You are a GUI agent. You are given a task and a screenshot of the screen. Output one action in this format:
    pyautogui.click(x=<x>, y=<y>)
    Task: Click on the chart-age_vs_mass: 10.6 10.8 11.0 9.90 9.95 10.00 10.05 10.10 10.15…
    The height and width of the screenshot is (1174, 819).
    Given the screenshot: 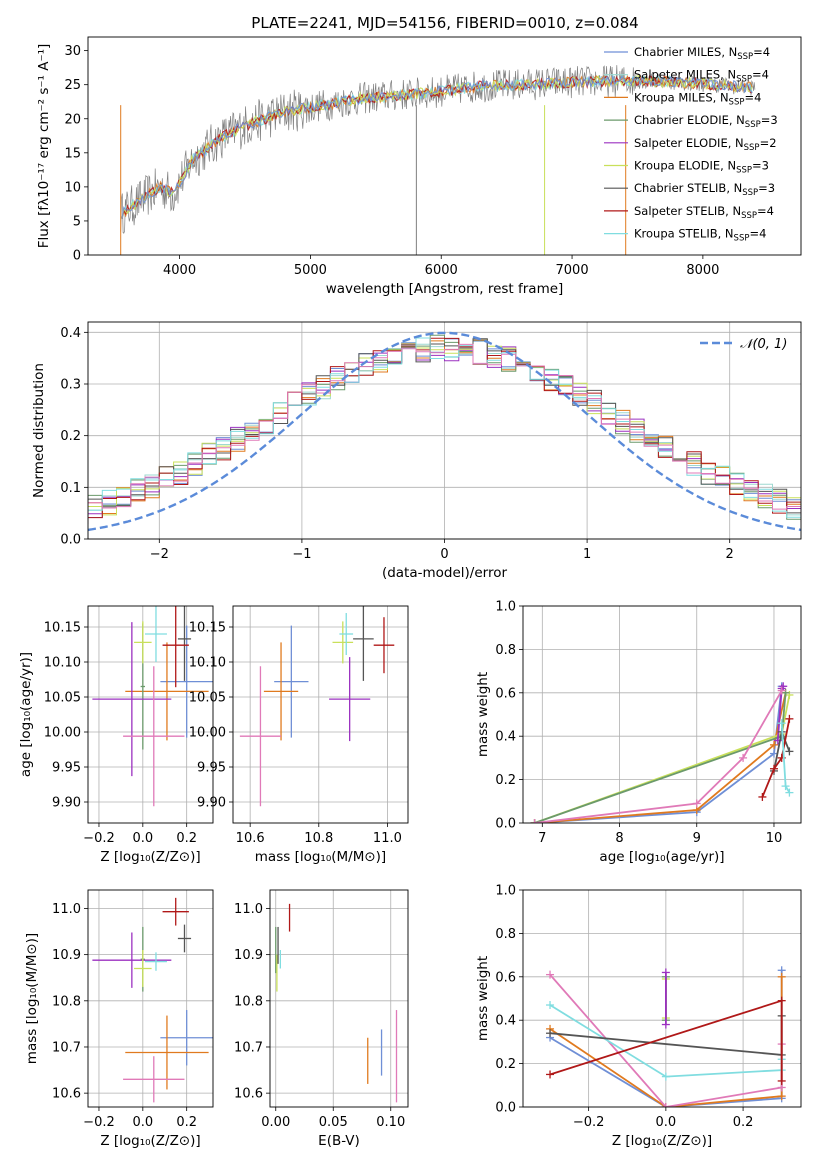 What is the action you would take?
    pyautogui.click(x=299, y=735)
    